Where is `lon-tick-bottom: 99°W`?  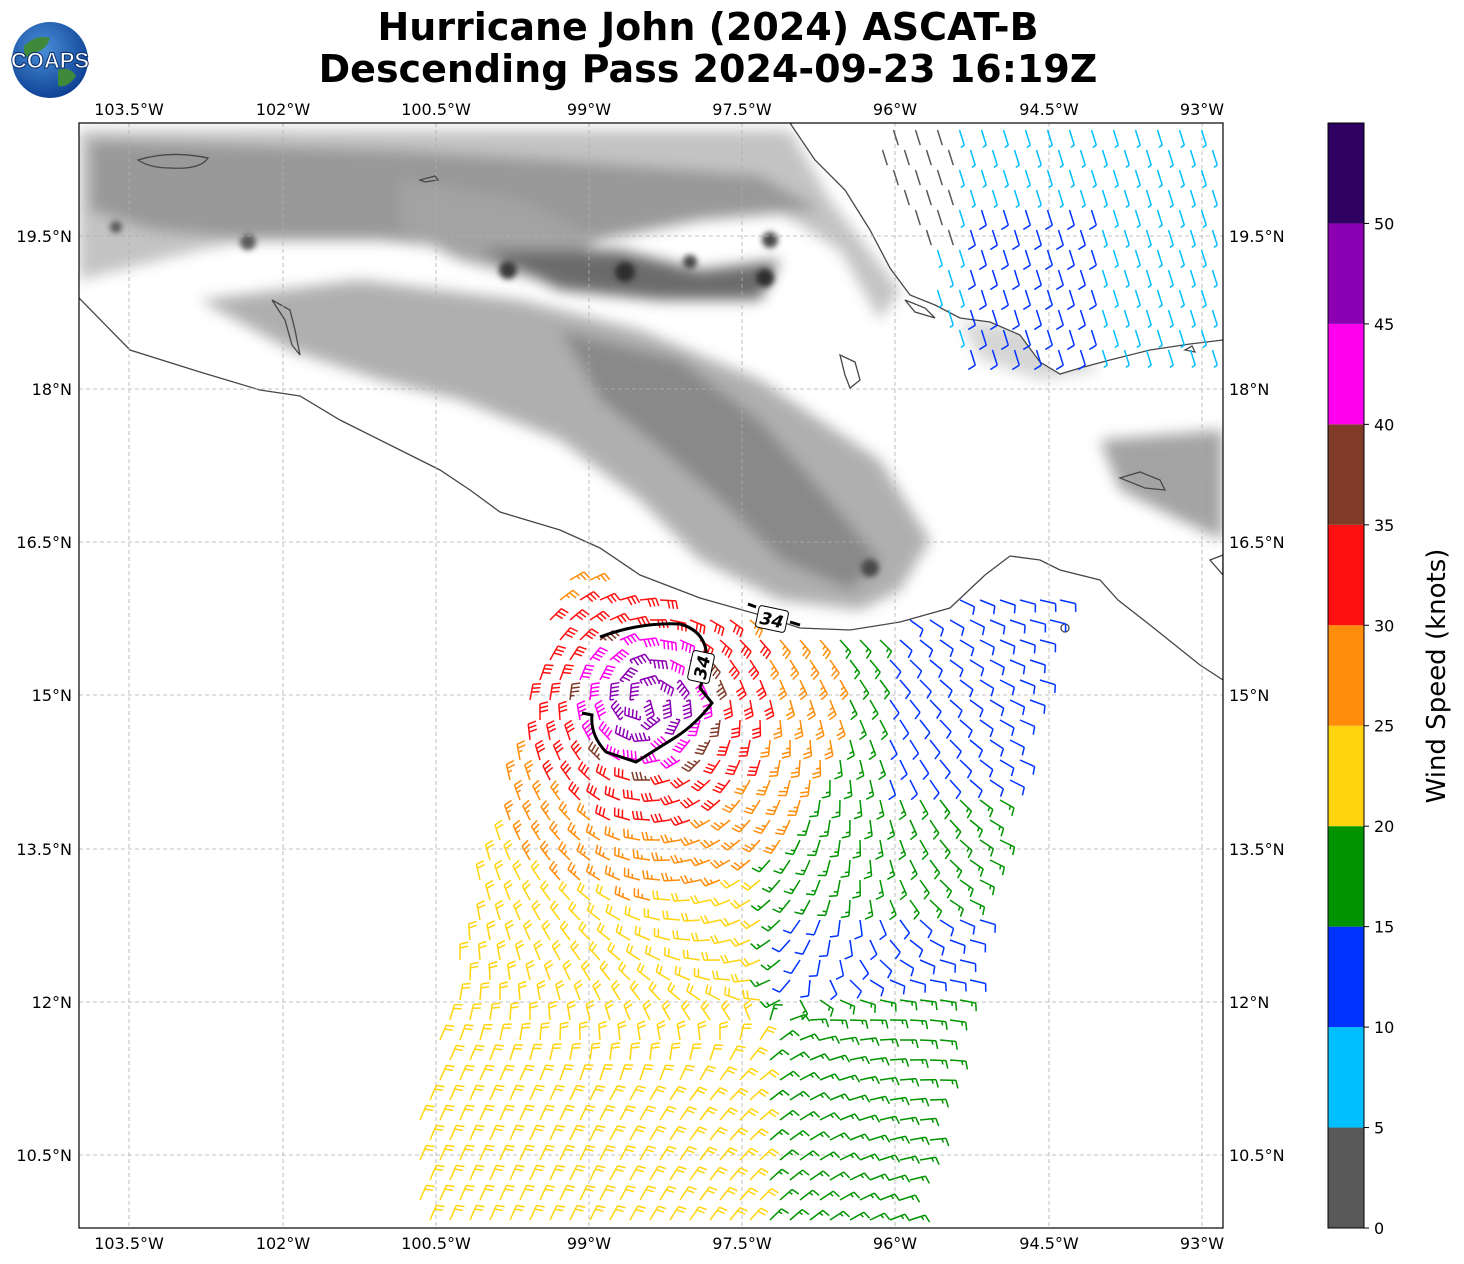 lon-tick-bottom: 99°W is located at coordinates (589, 1243).